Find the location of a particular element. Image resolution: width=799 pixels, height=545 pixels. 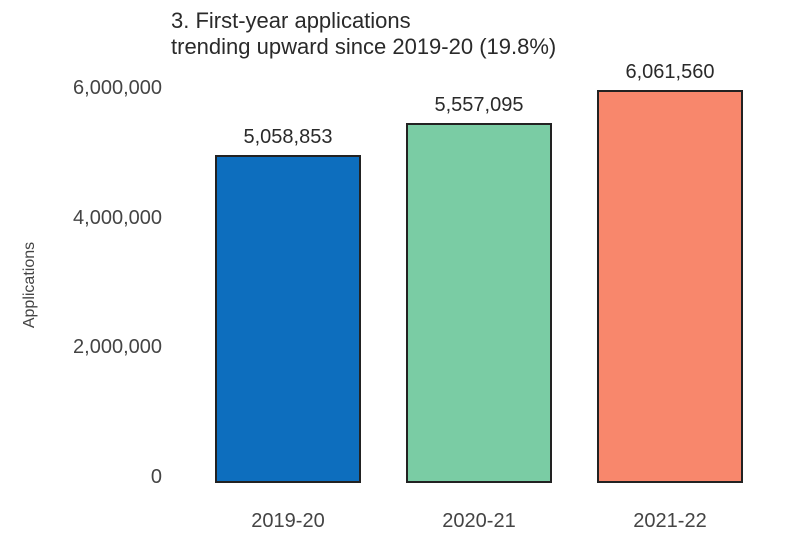

chart-title-line-2: trending upward since 2019-20 (19.8%) is located at coordinates (364, 46).